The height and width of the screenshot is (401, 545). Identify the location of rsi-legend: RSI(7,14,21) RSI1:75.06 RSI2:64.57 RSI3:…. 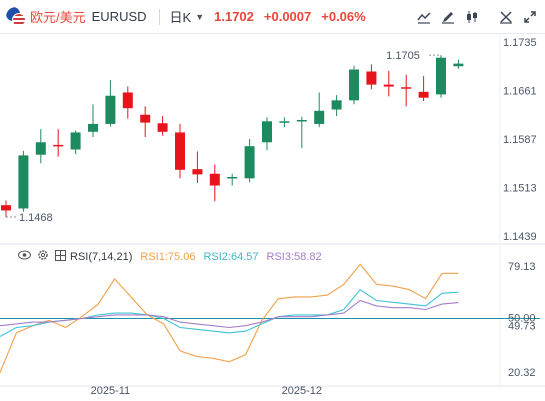
(174, 256).